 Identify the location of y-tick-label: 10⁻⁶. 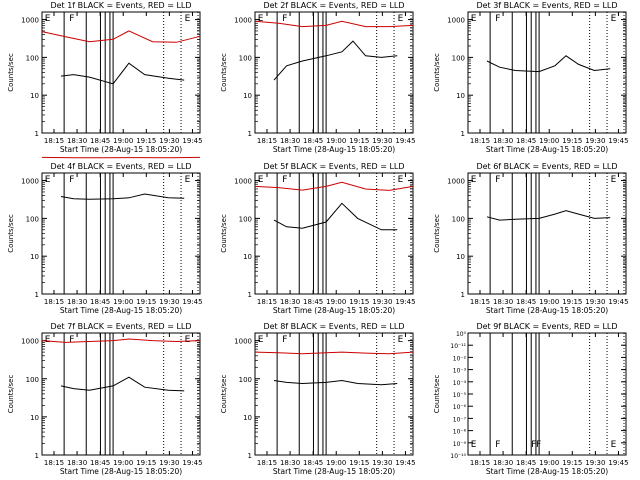
(460, 407).